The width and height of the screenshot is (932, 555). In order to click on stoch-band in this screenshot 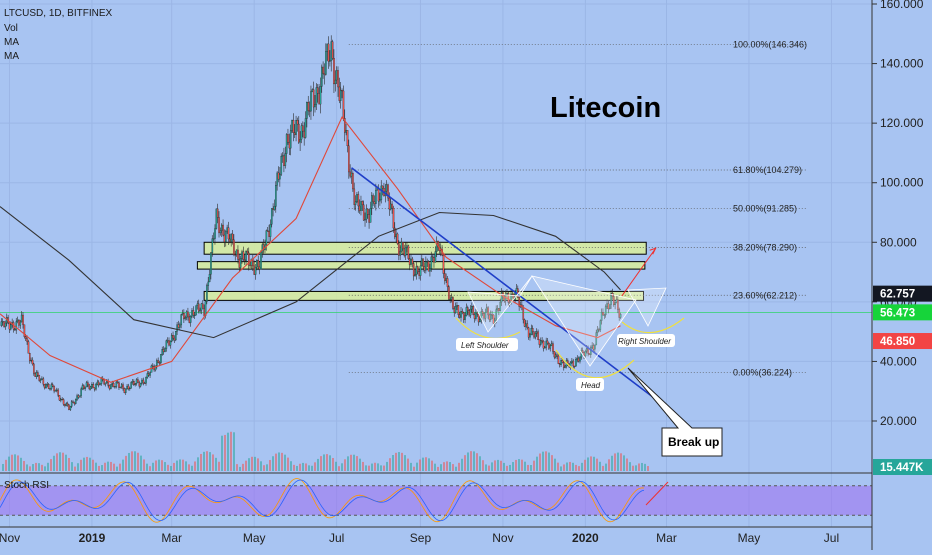, I will do `click(436, 500)`.